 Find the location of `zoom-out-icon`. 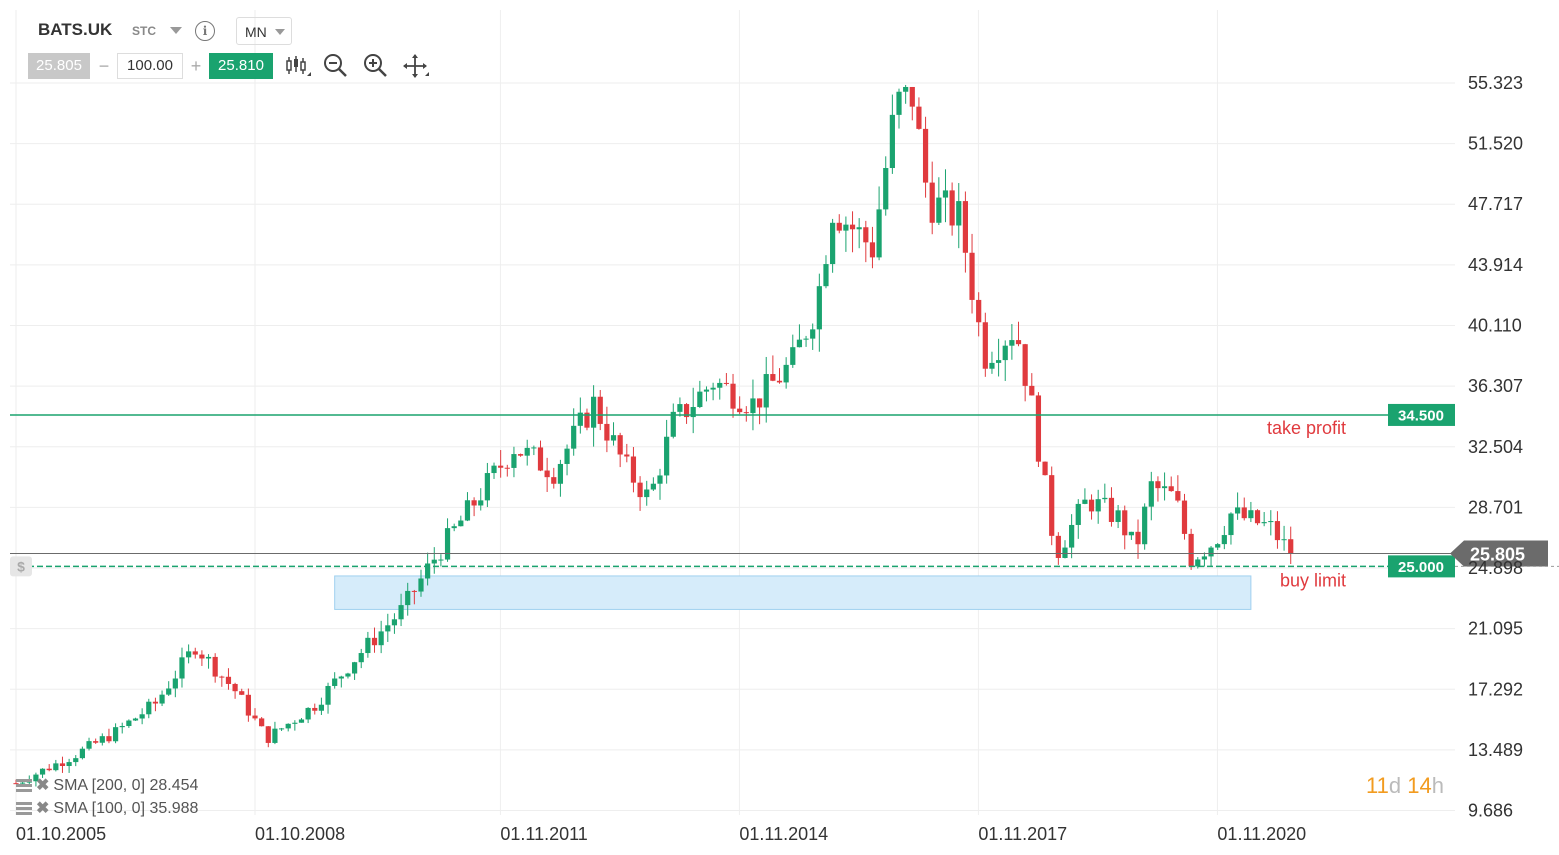

zoom-out-icon is located at coordinates (336, 66).